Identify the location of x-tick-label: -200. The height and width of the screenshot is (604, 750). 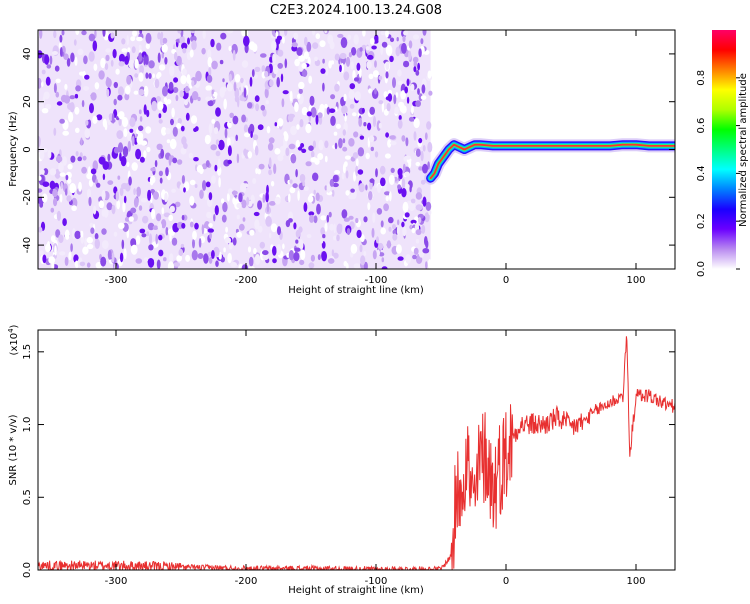
(246, 280).